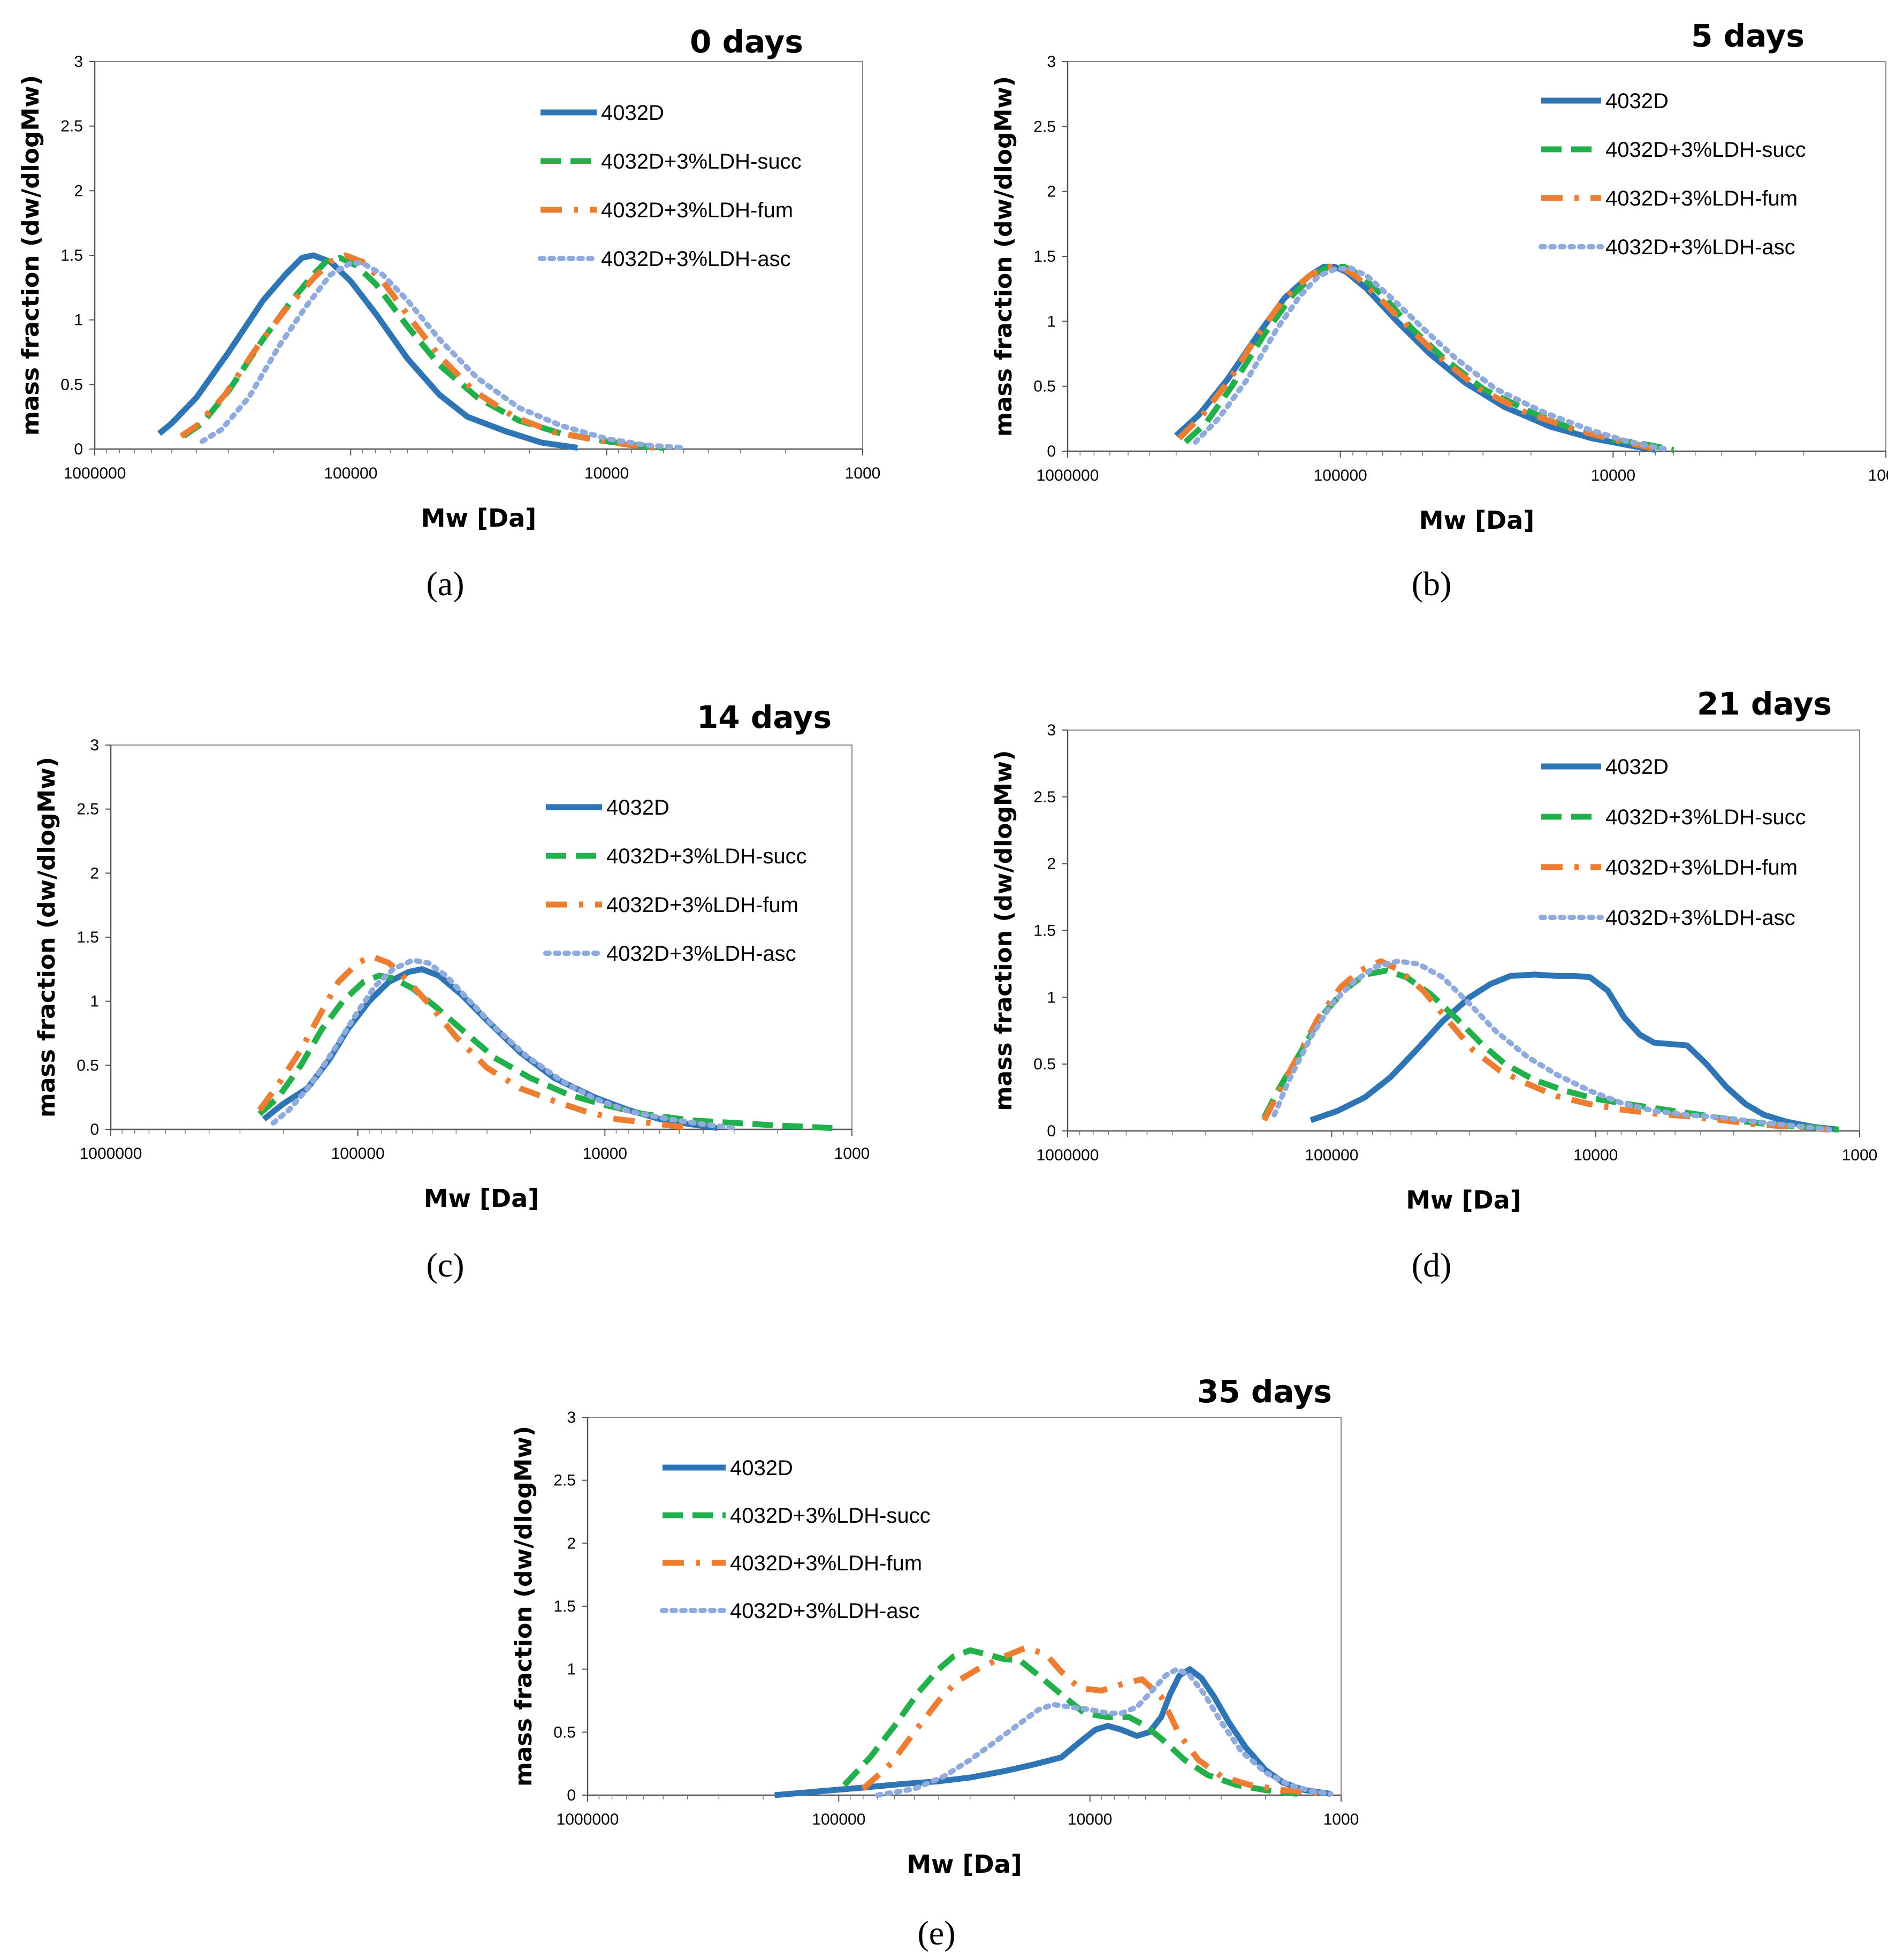  What do you see at coordinates (445, 1265) in the screenshot?
I see `subfigure-label: (c)` at bounding box center [445, 1265].